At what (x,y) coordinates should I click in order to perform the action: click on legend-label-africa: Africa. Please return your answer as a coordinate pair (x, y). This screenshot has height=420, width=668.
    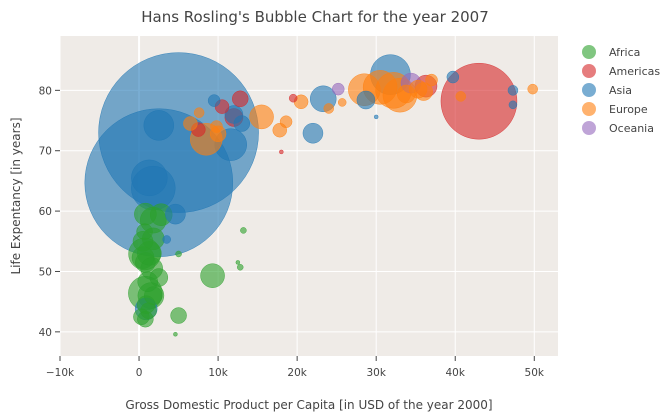
    Looking at the image, I should click on (624, 52).